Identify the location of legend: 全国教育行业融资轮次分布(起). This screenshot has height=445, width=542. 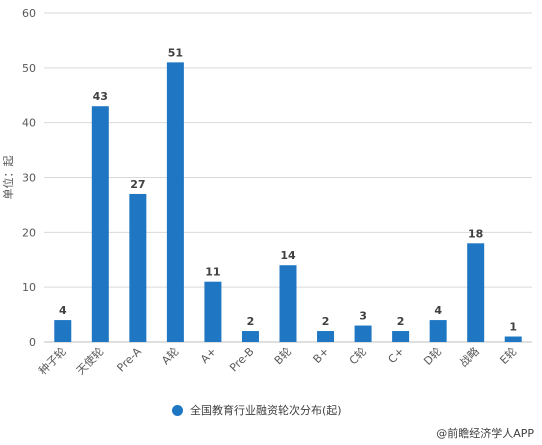
(257, 410).